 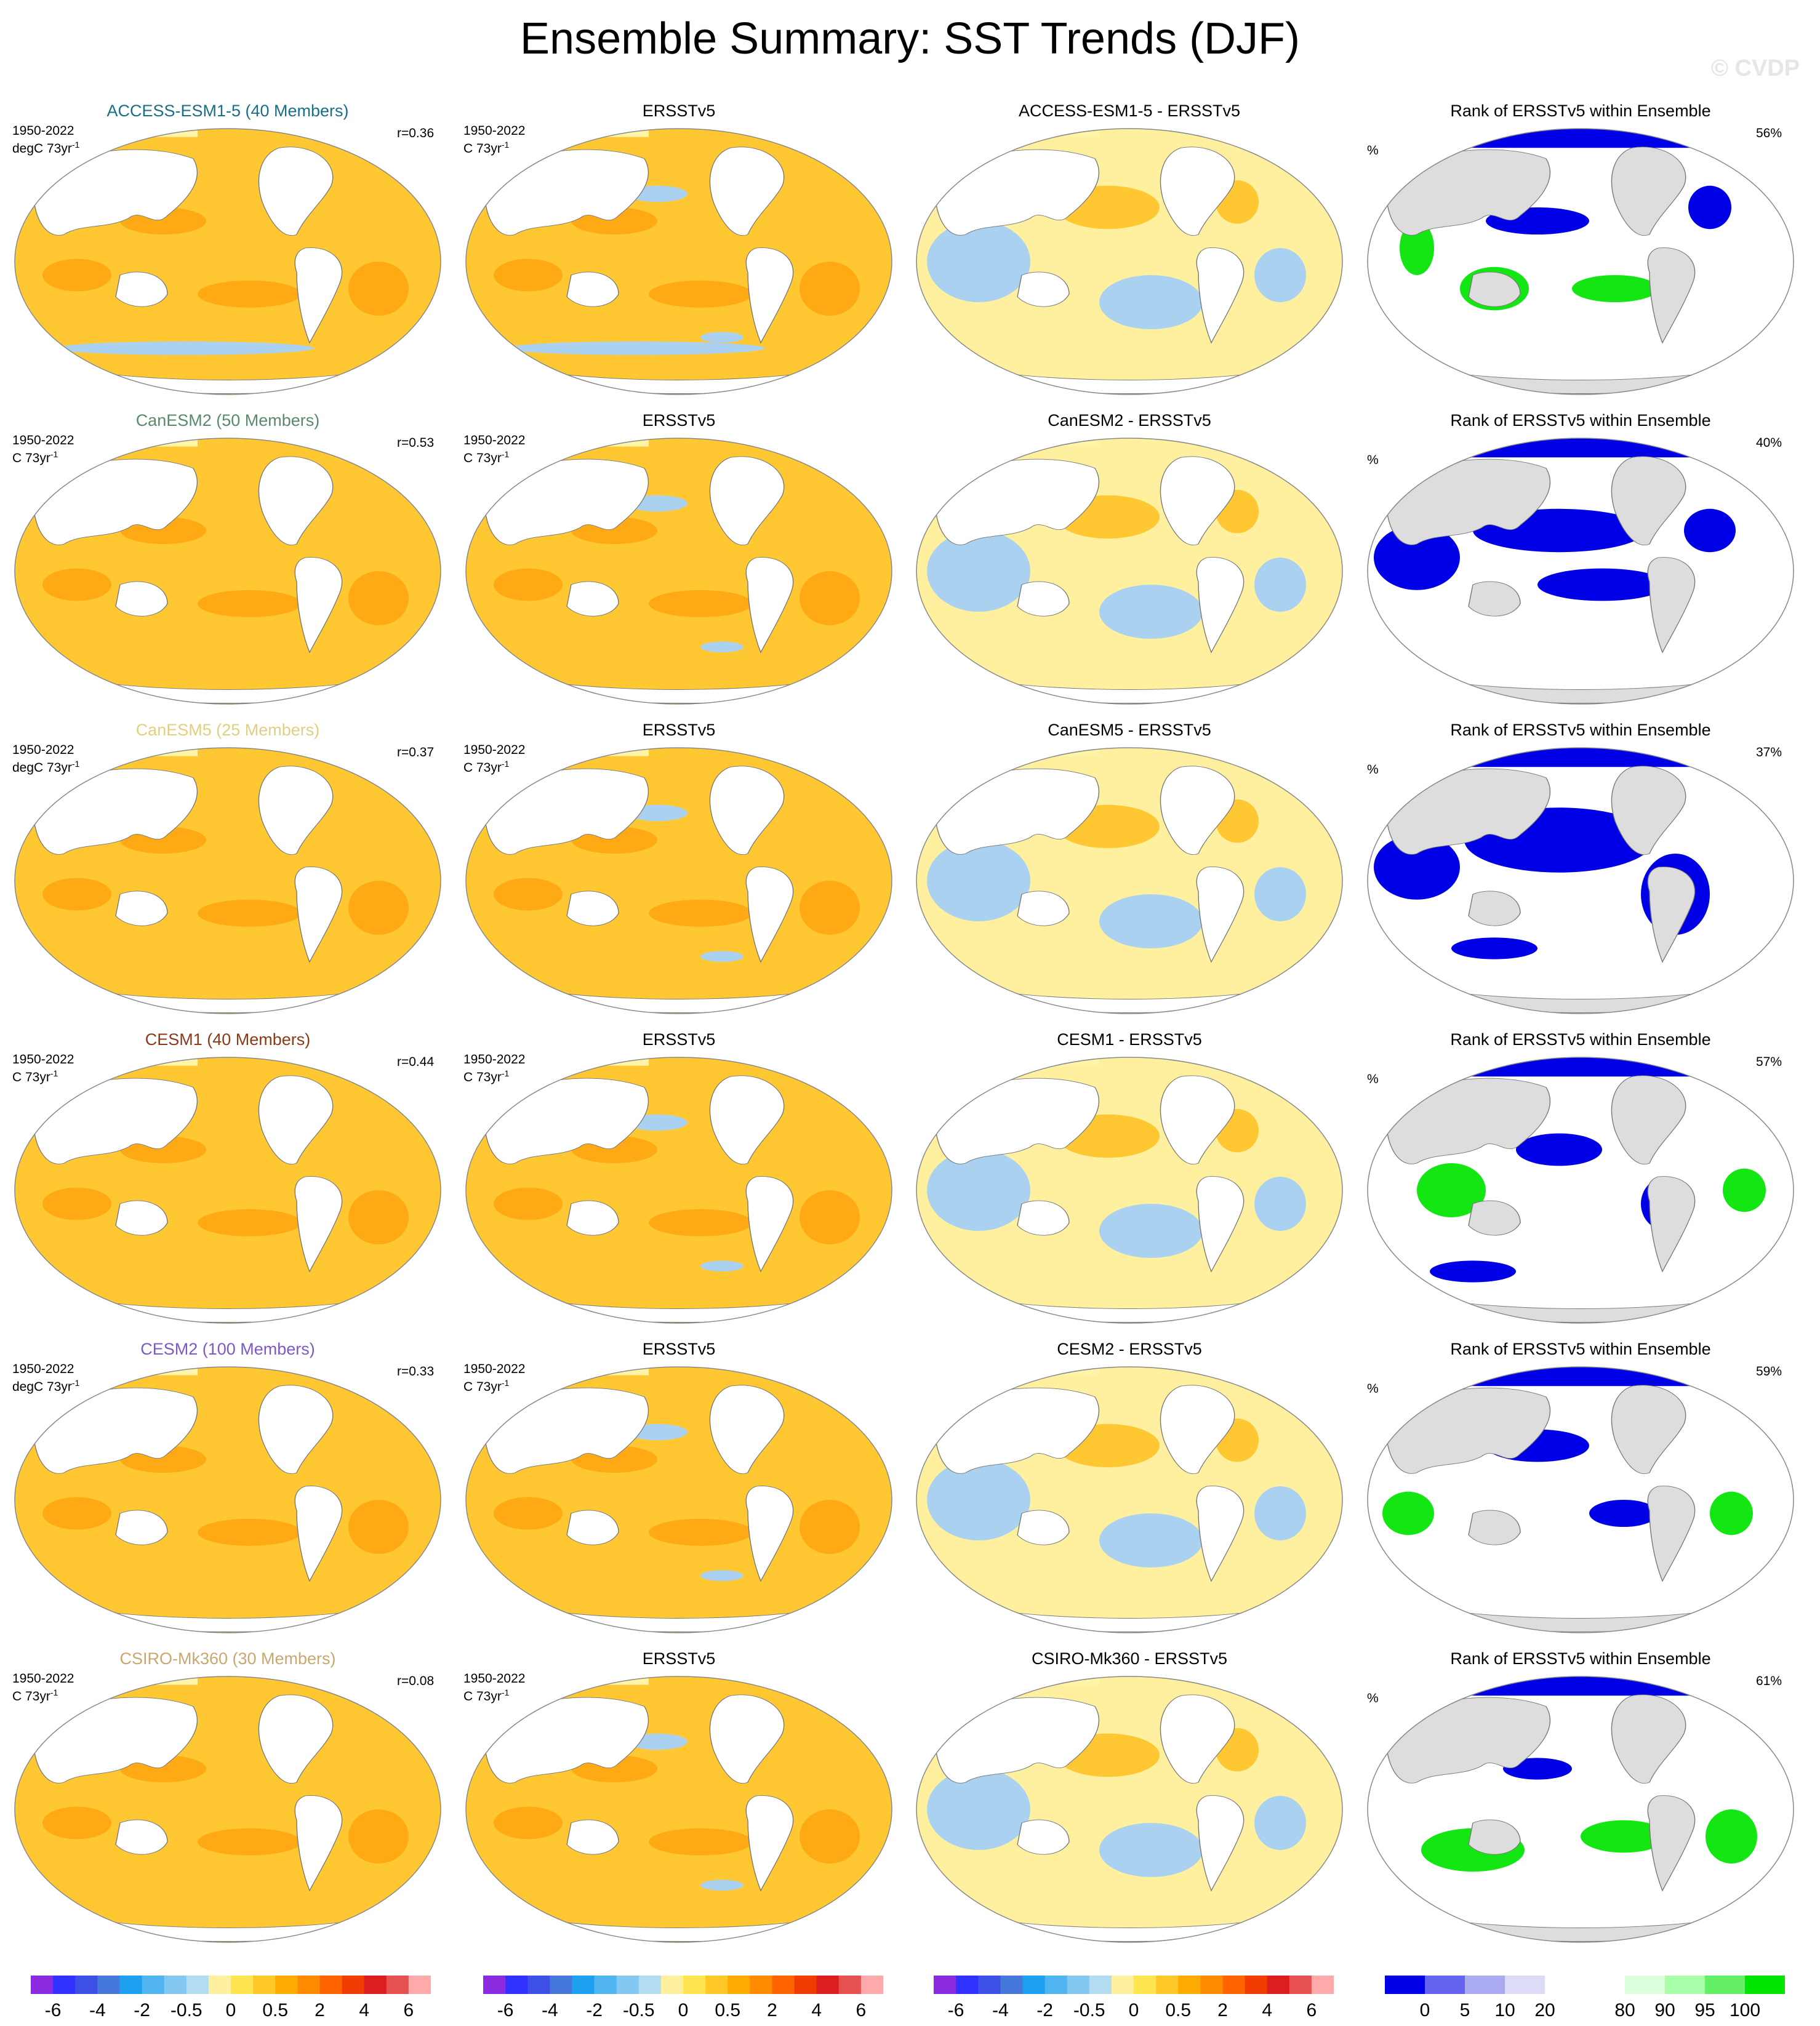 I want to click on rank-colorbar-tick-label: 10, so click(x=1505, y=2010).